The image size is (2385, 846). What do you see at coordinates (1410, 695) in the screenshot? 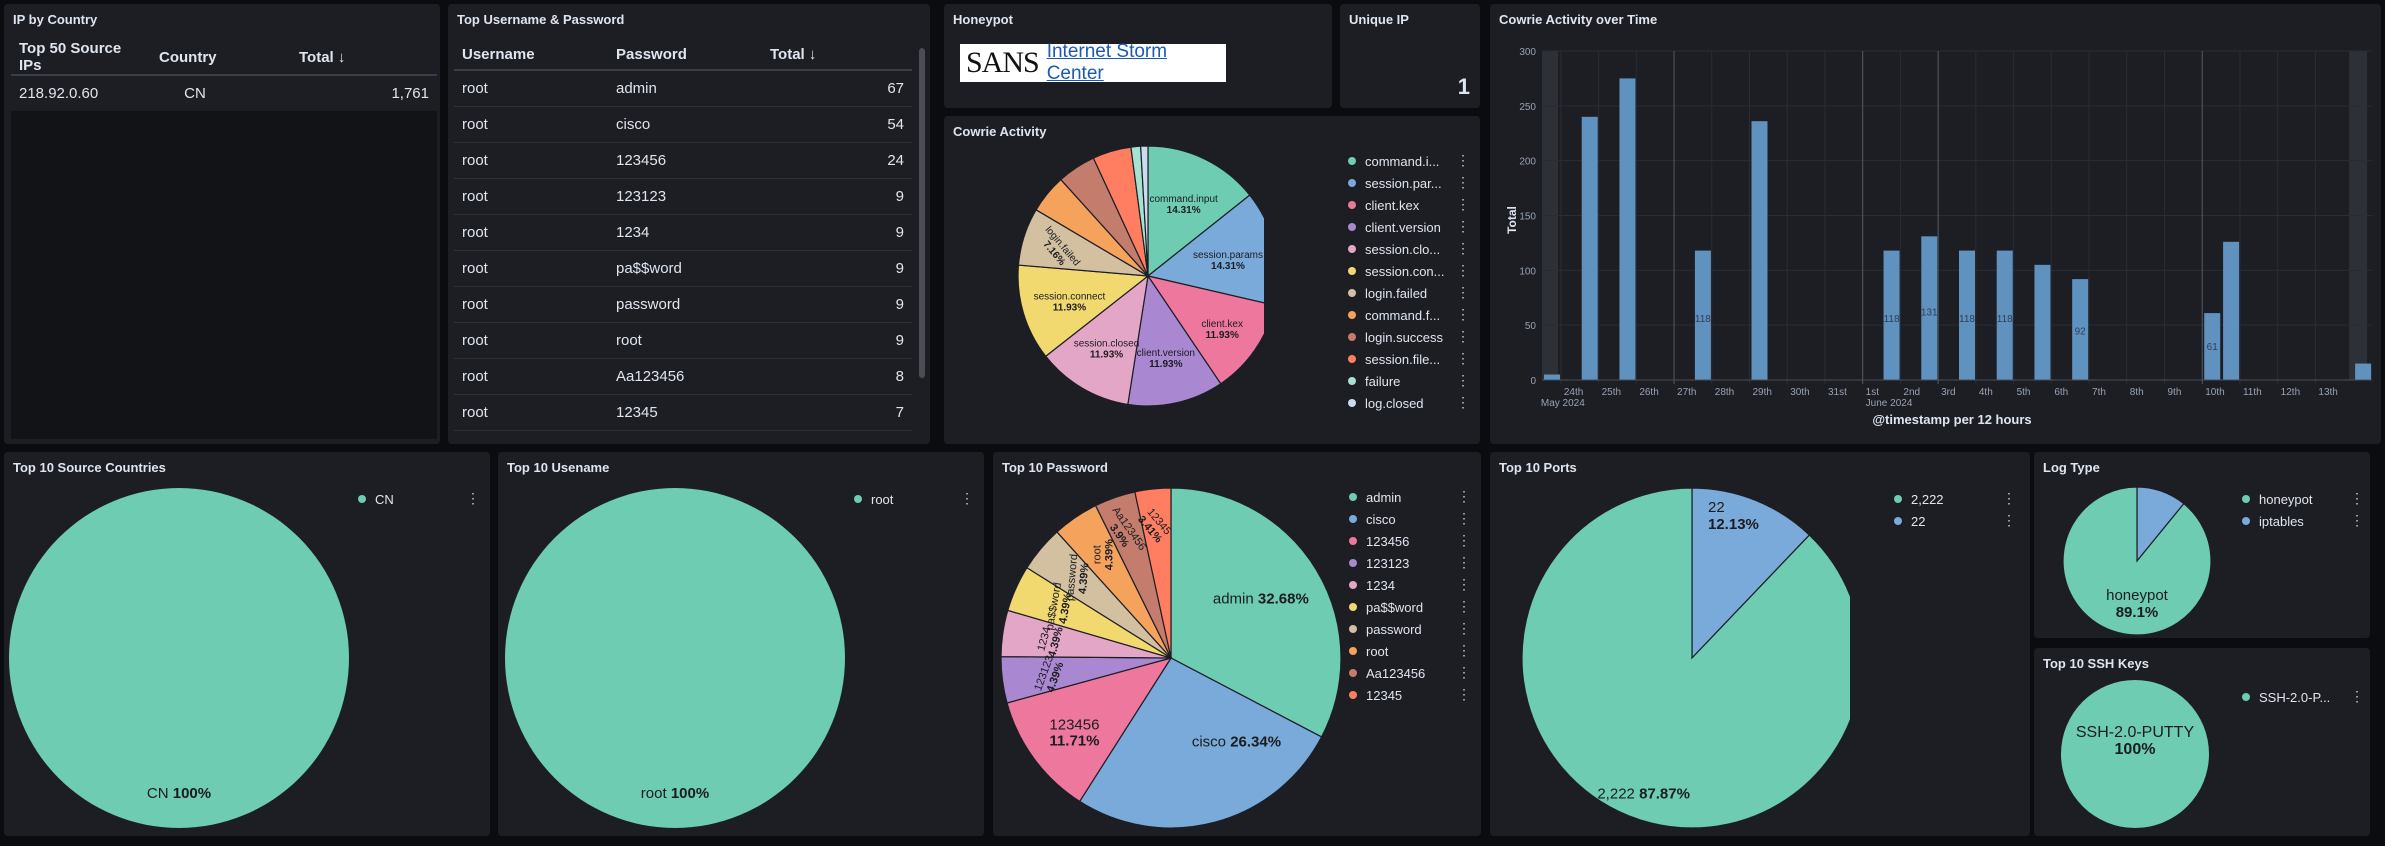
I see `legend-item: 12345 ⋮` at bounding box center [1410, 695].